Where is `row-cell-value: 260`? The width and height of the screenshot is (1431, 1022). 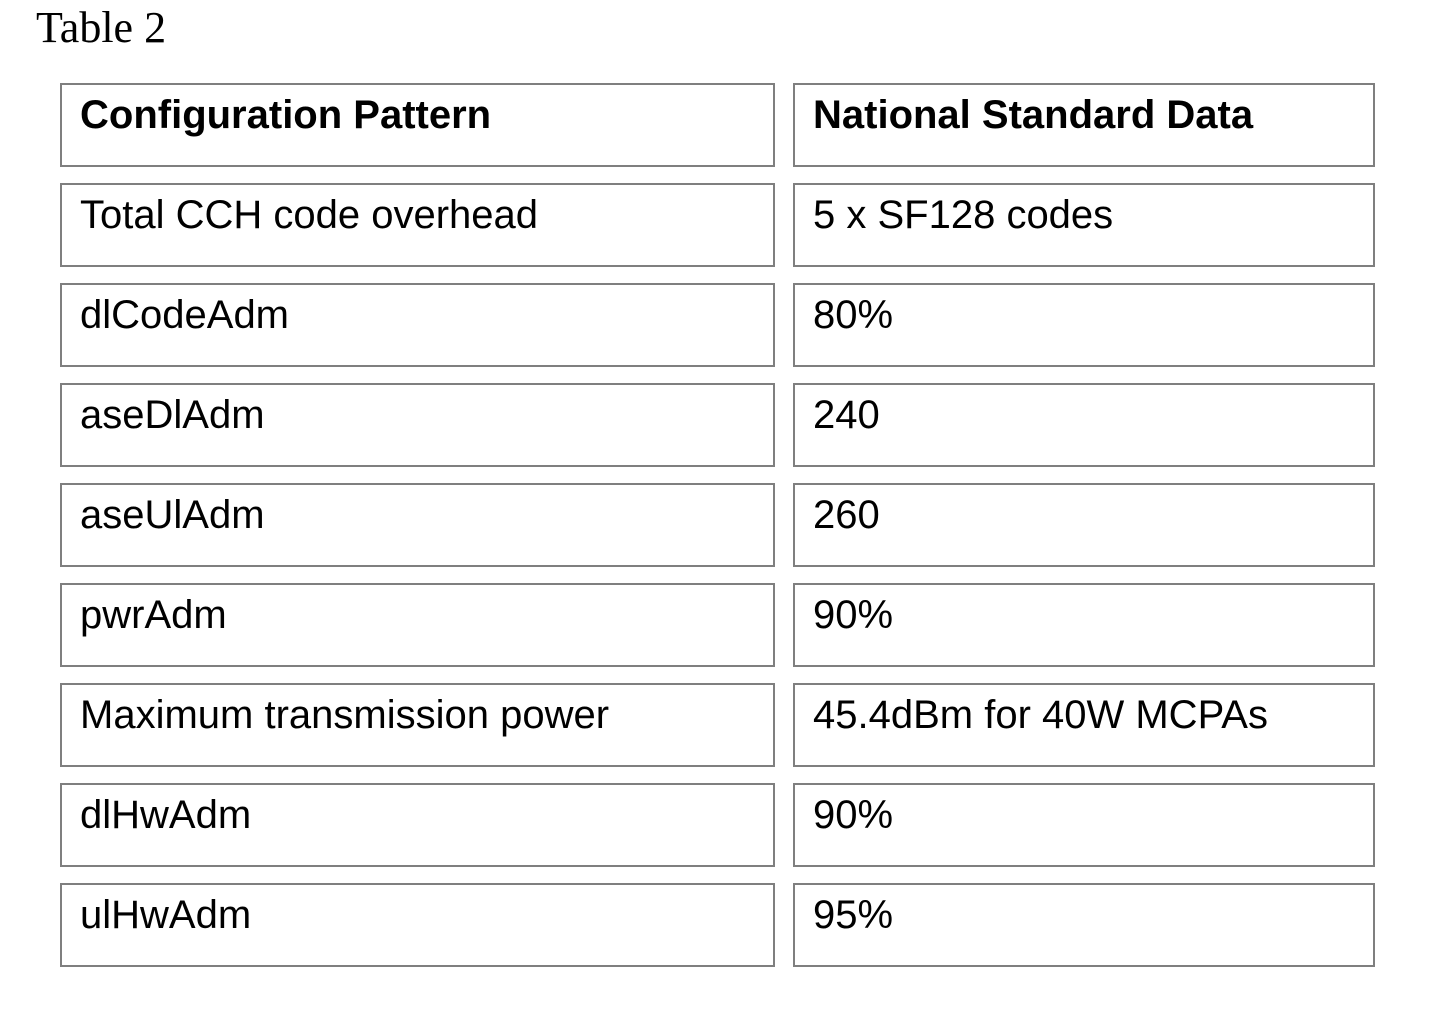
row-cell-value: 260 is located at coordinates (1084, 525).